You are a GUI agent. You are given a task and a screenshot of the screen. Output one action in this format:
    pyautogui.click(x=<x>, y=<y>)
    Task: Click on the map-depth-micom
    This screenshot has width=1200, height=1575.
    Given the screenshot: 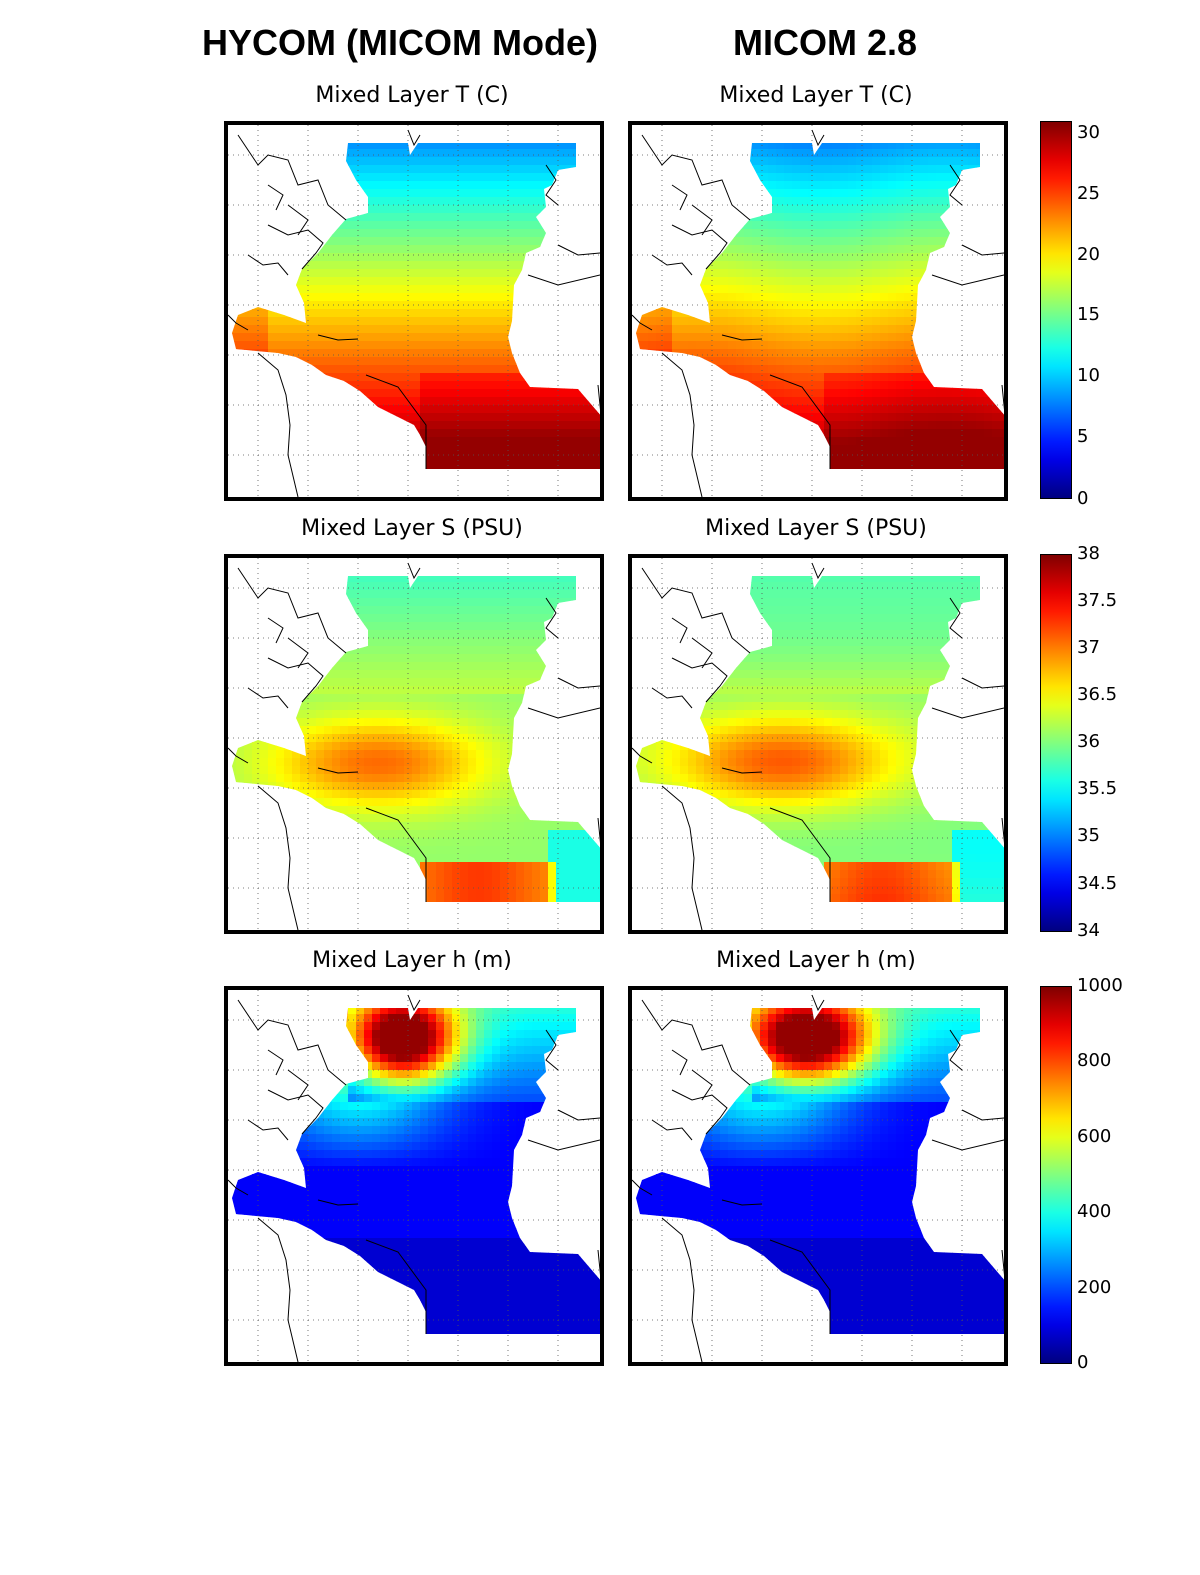 What is the action you would take?
    pyautogui.click(x=818, y=1176)
    